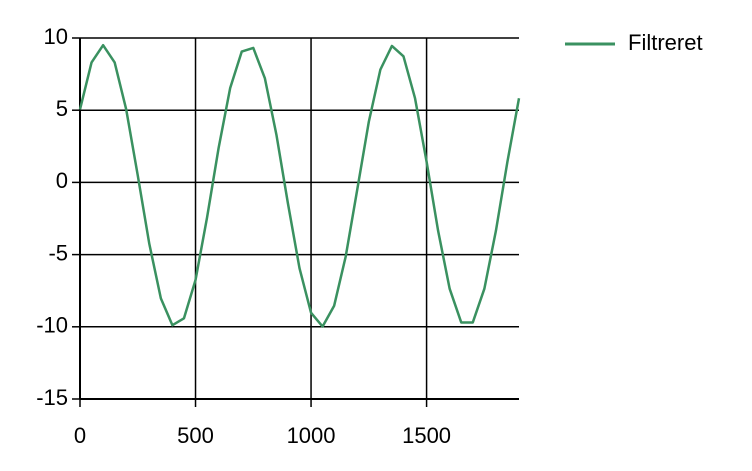 This screenshot has height=471, width=752. What do you see at coordinates (195, 435) in the screenshot?
I see `x-tick-label: 500` at bounding box center [195, 435].